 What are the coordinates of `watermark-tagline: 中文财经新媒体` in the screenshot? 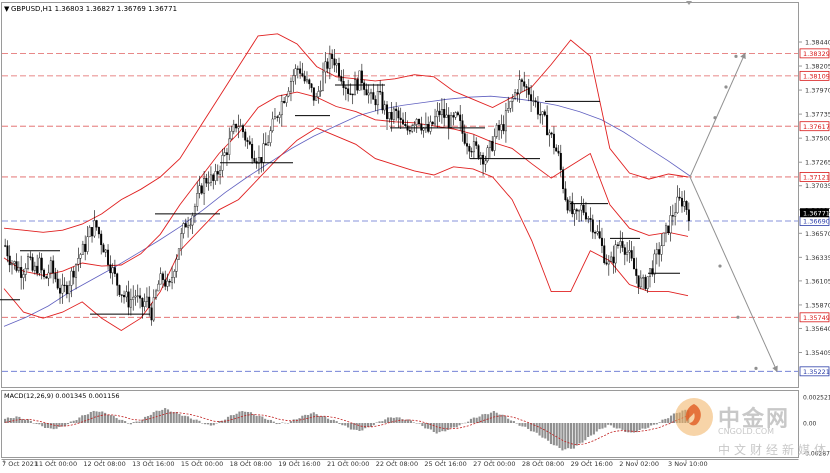 It's located at (774, 450).